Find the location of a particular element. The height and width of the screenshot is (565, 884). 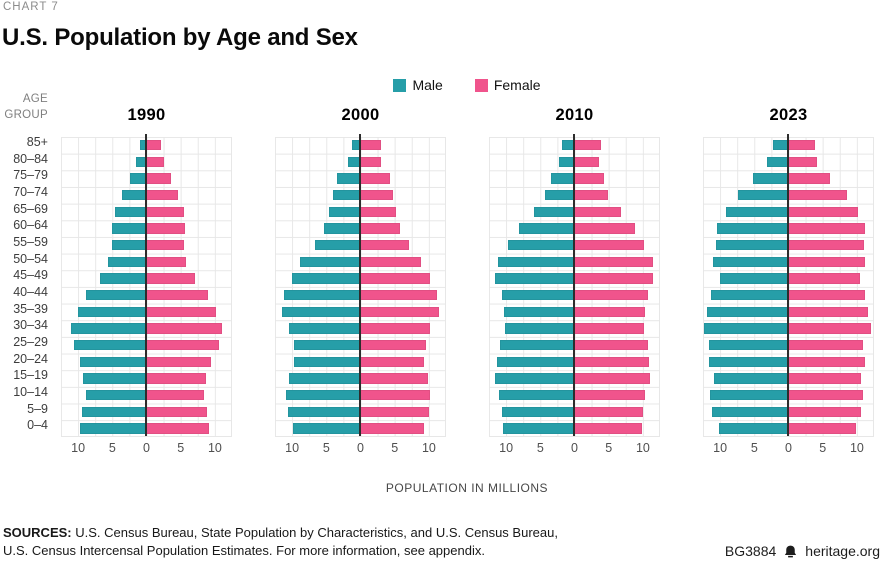

chart-number-kicker: CHART 7 is located at coordinates (31, 7).